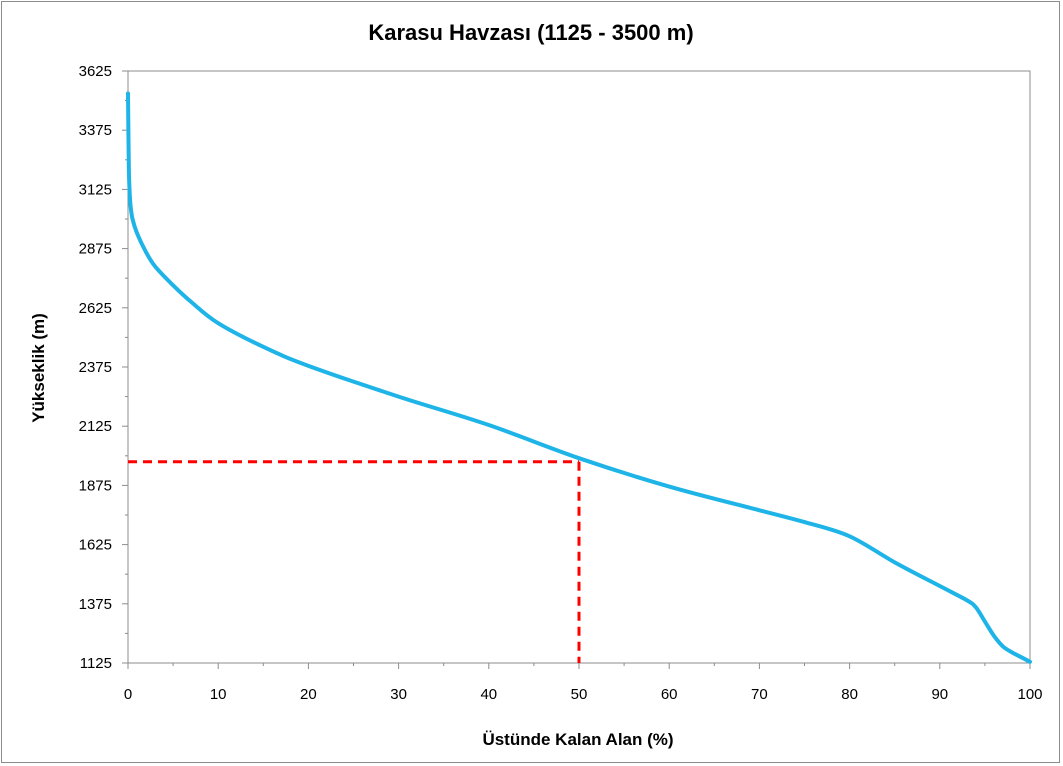  I want to click on chart-title: Karasu Havzası (1125 - 3500 m), so click(530, 32).